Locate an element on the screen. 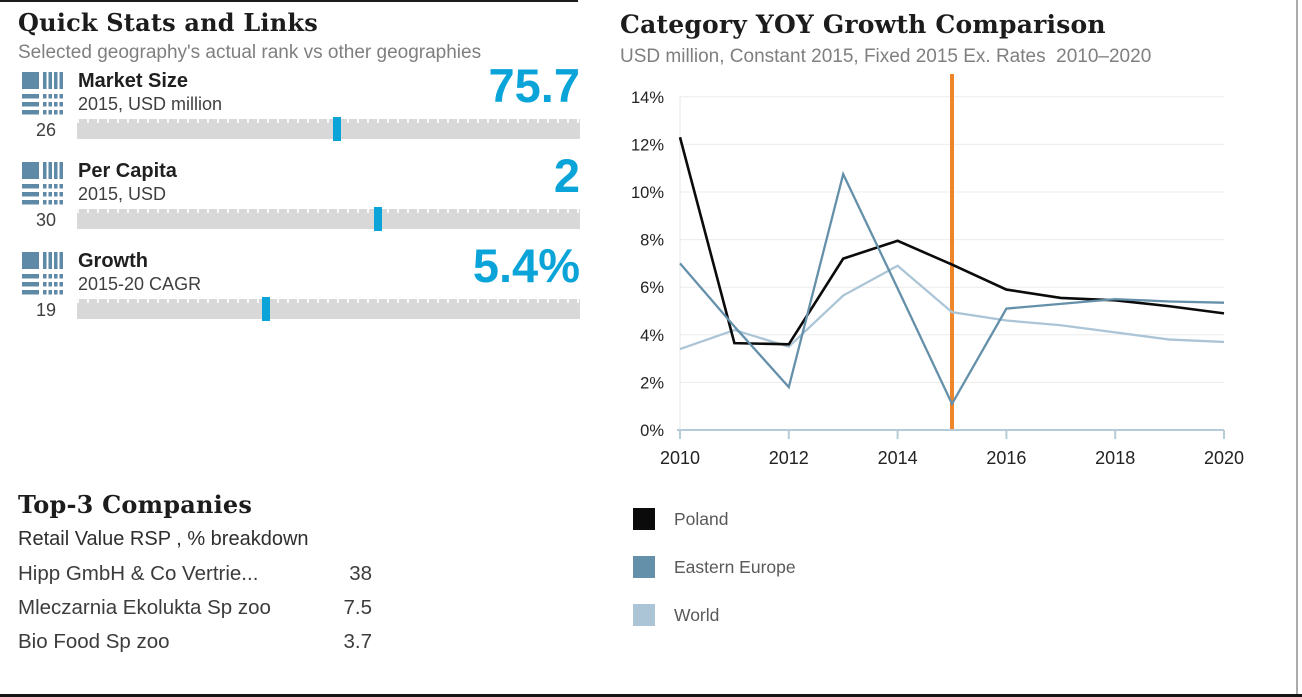  company-row: Mleczarnia Ekolukta Sp zoo 7.5 is located at coordinates (195, 608).